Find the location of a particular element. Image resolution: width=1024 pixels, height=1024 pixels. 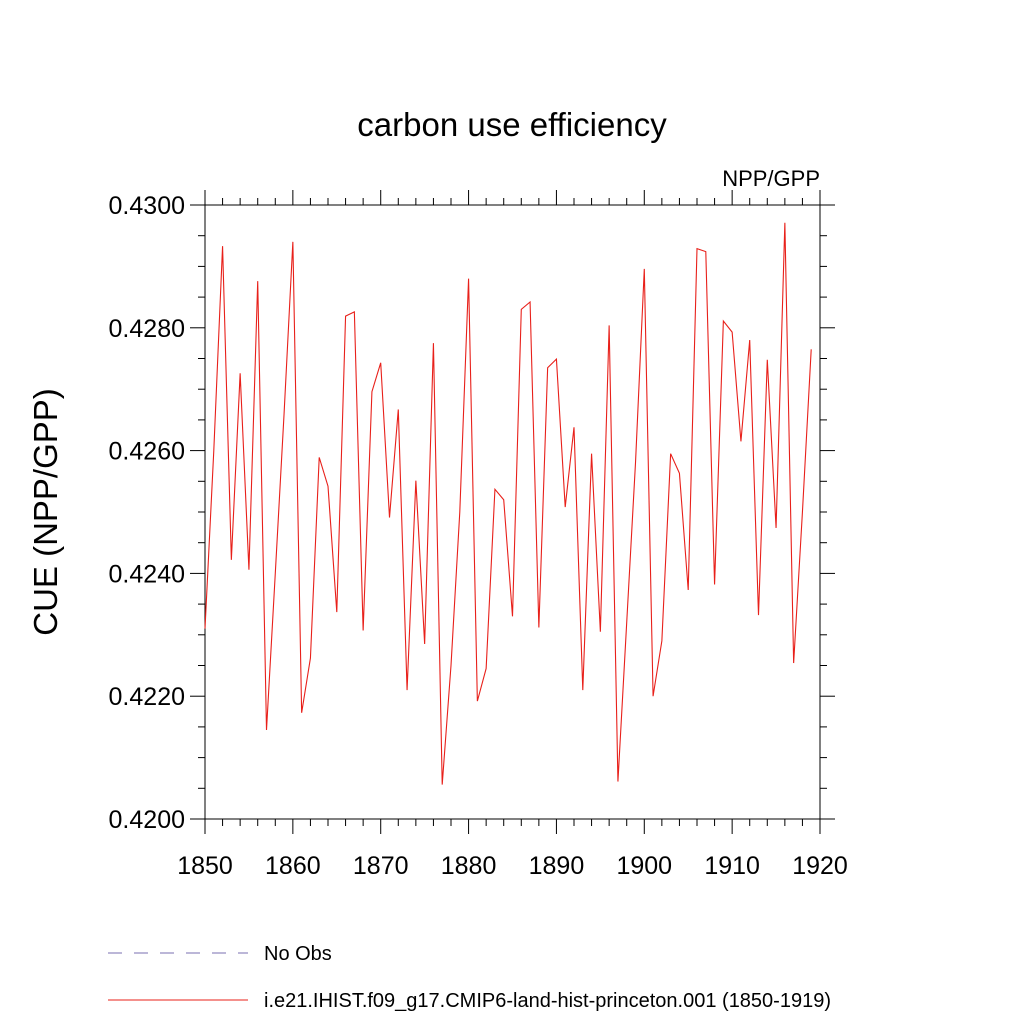

y-tick-label: 0.4220 is located at coordinates (147, 697).